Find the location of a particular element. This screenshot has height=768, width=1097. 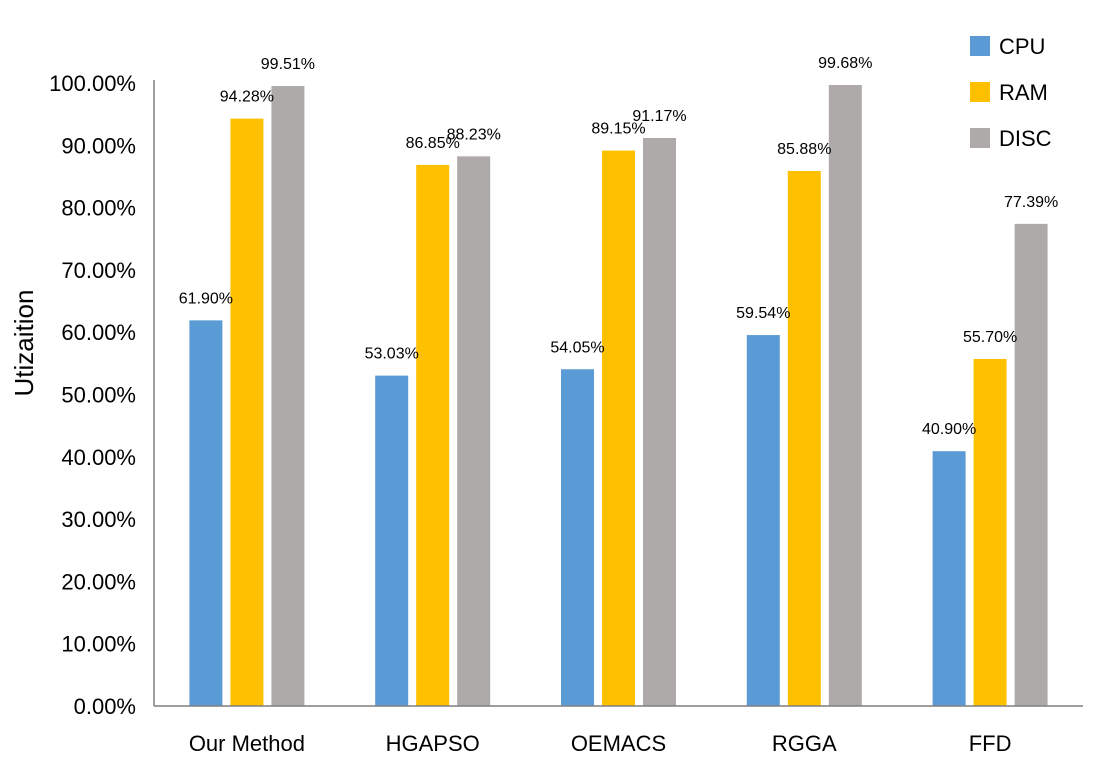

x-tick-label: RGGA is located at coordinates (804, 743).